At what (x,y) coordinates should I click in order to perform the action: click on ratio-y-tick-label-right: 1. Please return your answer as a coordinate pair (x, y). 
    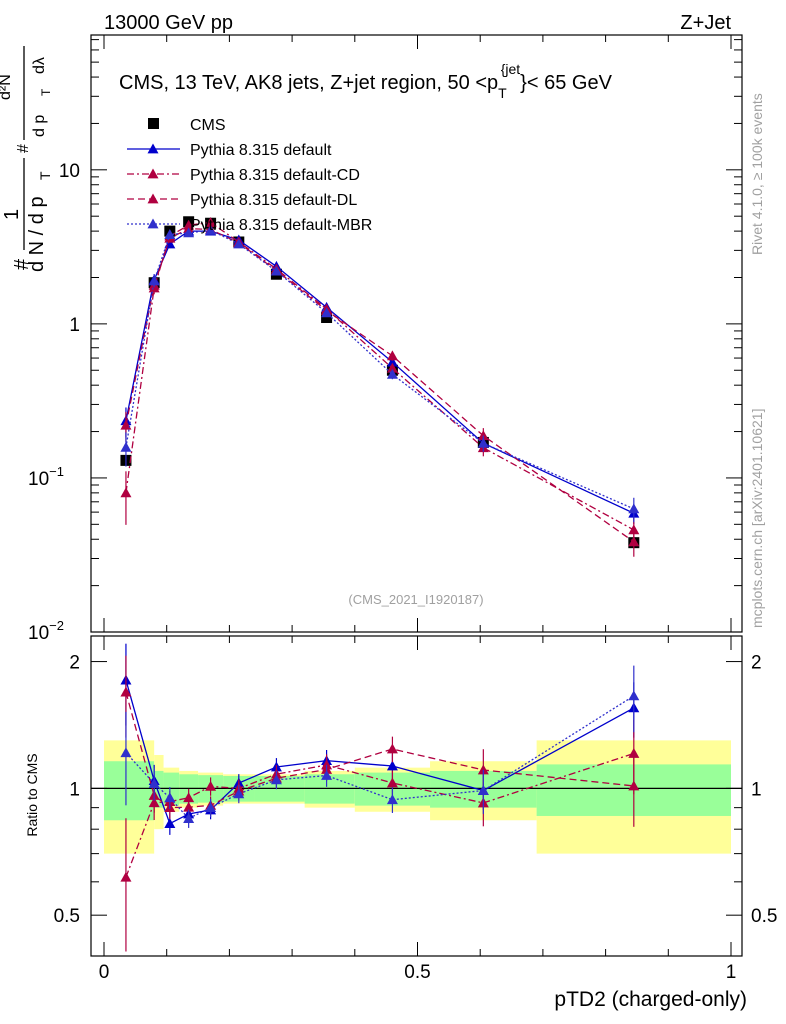
    Looking at the image, I should click on (756, 789).